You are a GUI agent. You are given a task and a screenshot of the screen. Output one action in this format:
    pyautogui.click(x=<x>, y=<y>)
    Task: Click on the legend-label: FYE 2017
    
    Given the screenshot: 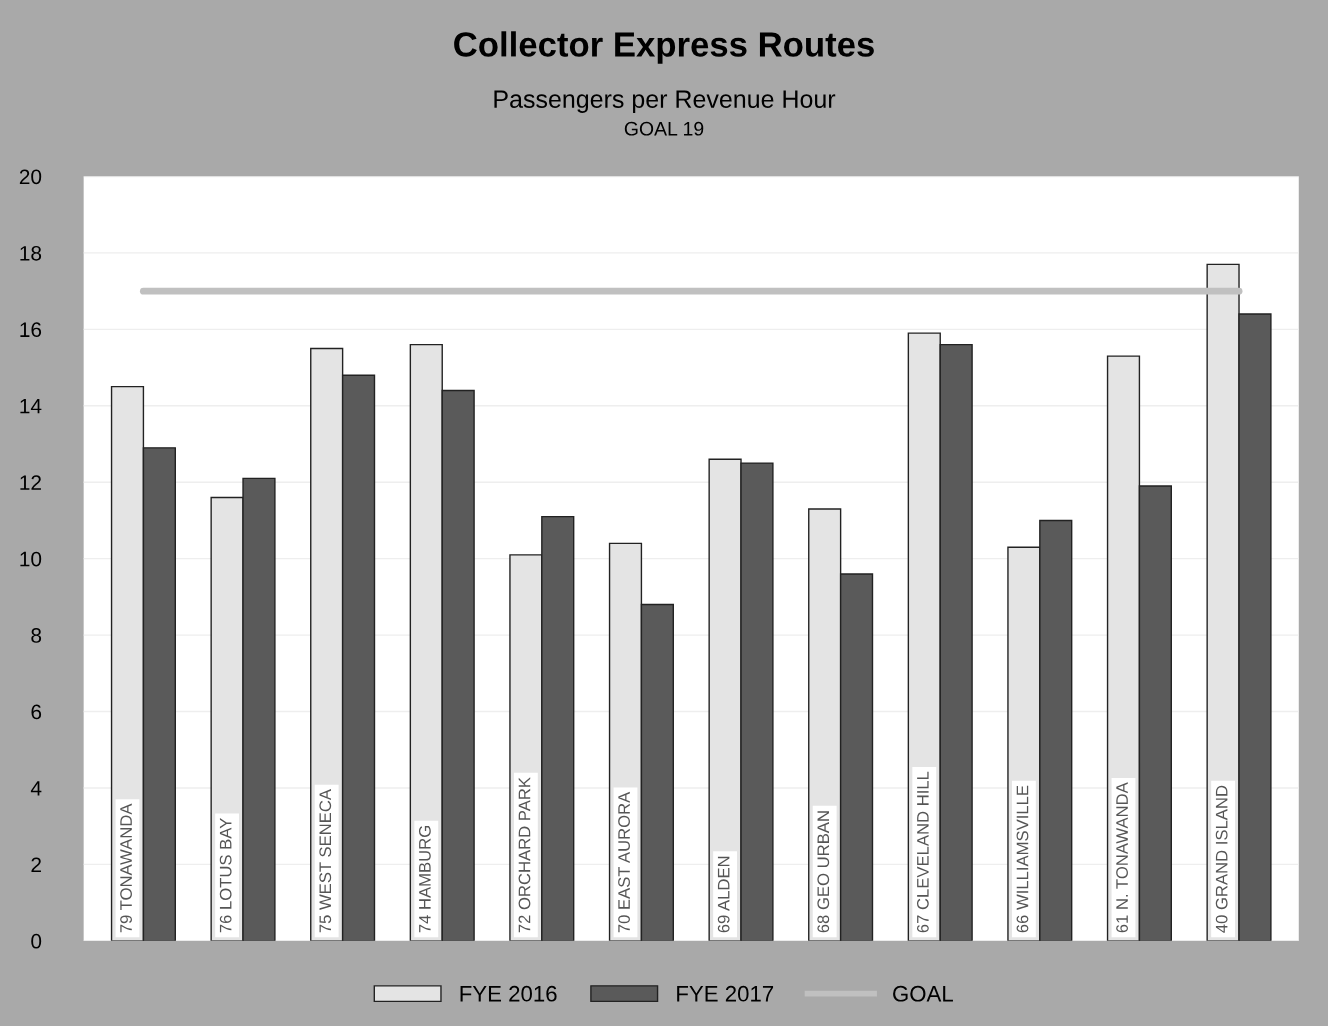 What is the action you would take?
    pyautogui.click(x=725, y=993)
    